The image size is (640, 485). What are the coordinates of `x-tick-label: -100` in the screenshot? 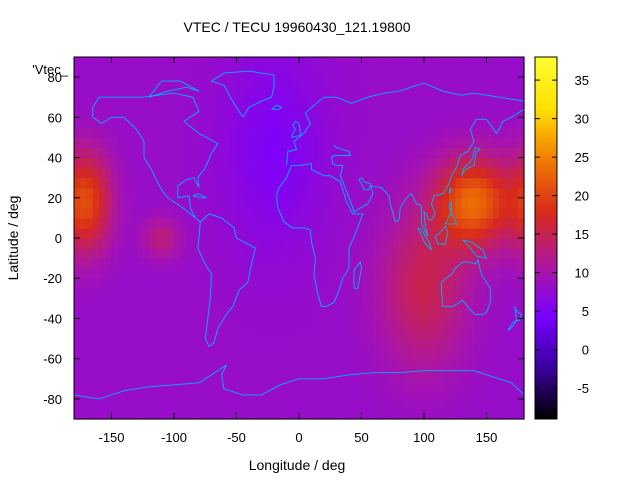 It's located at (174, 437).